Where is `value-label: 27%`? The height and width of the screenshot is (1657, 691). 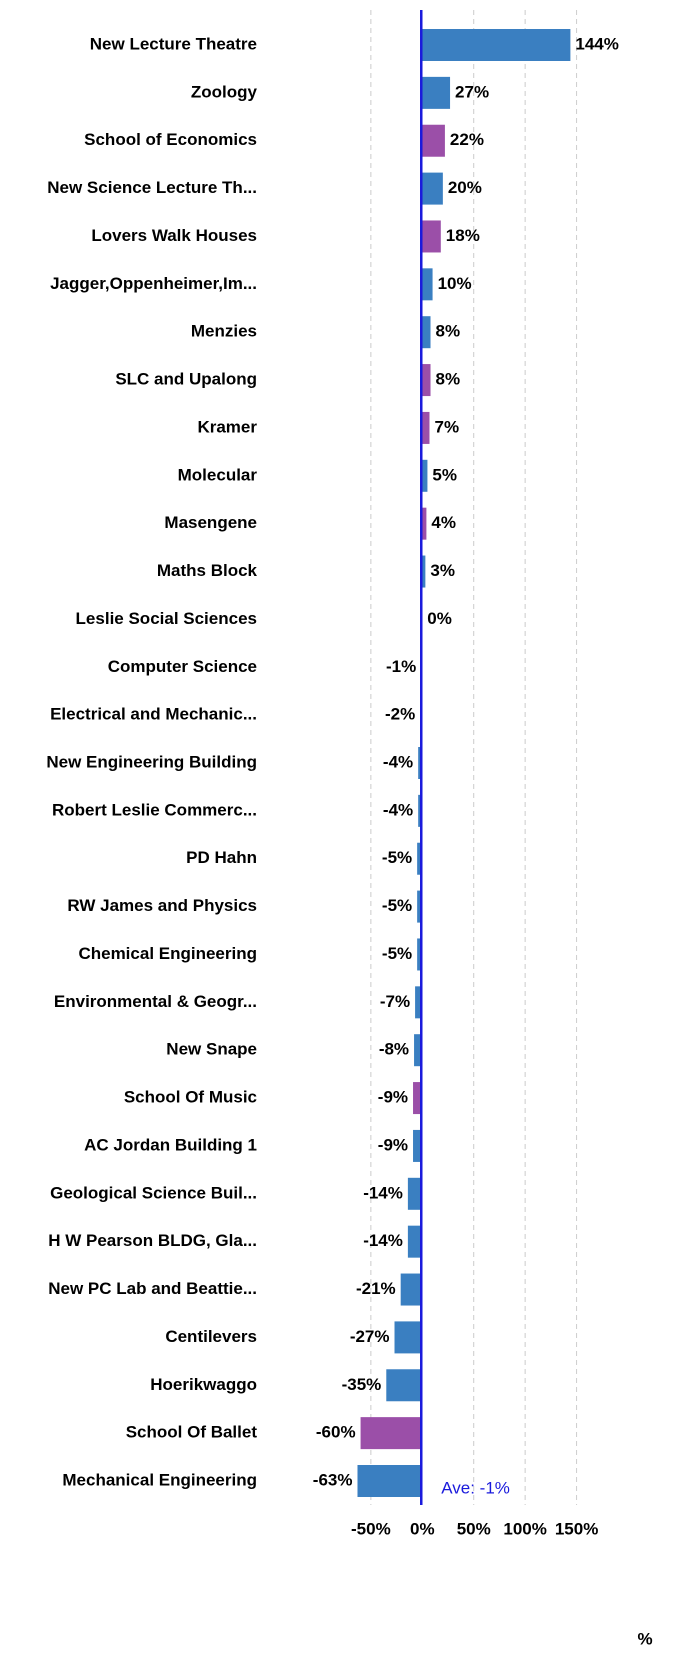
value-label: 27% is located at coordinates (472, 91).